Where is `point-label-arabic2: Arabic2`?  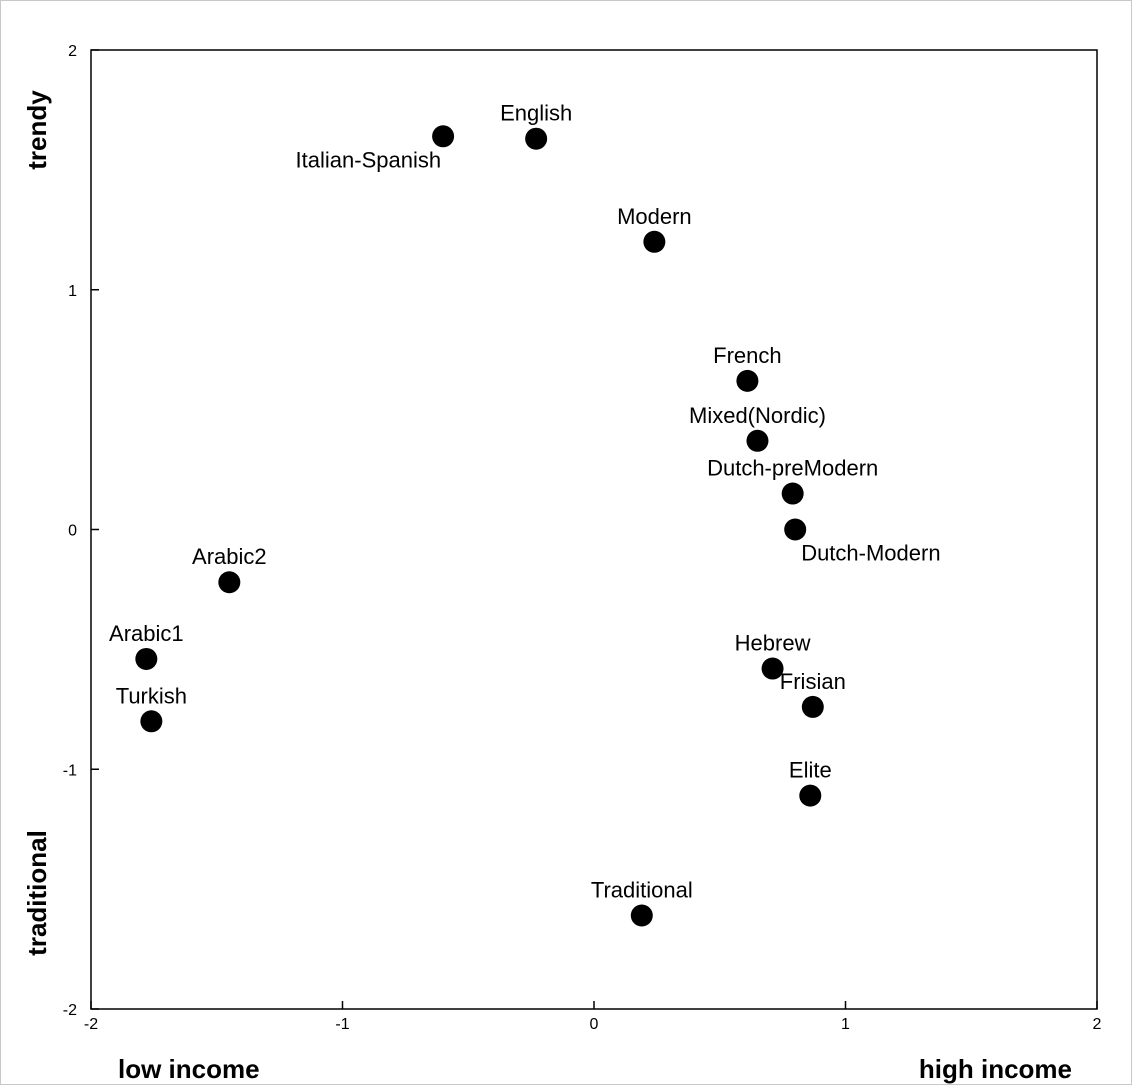 point-label-arabic2: Arabic2 is located at coordinates (229, 556).